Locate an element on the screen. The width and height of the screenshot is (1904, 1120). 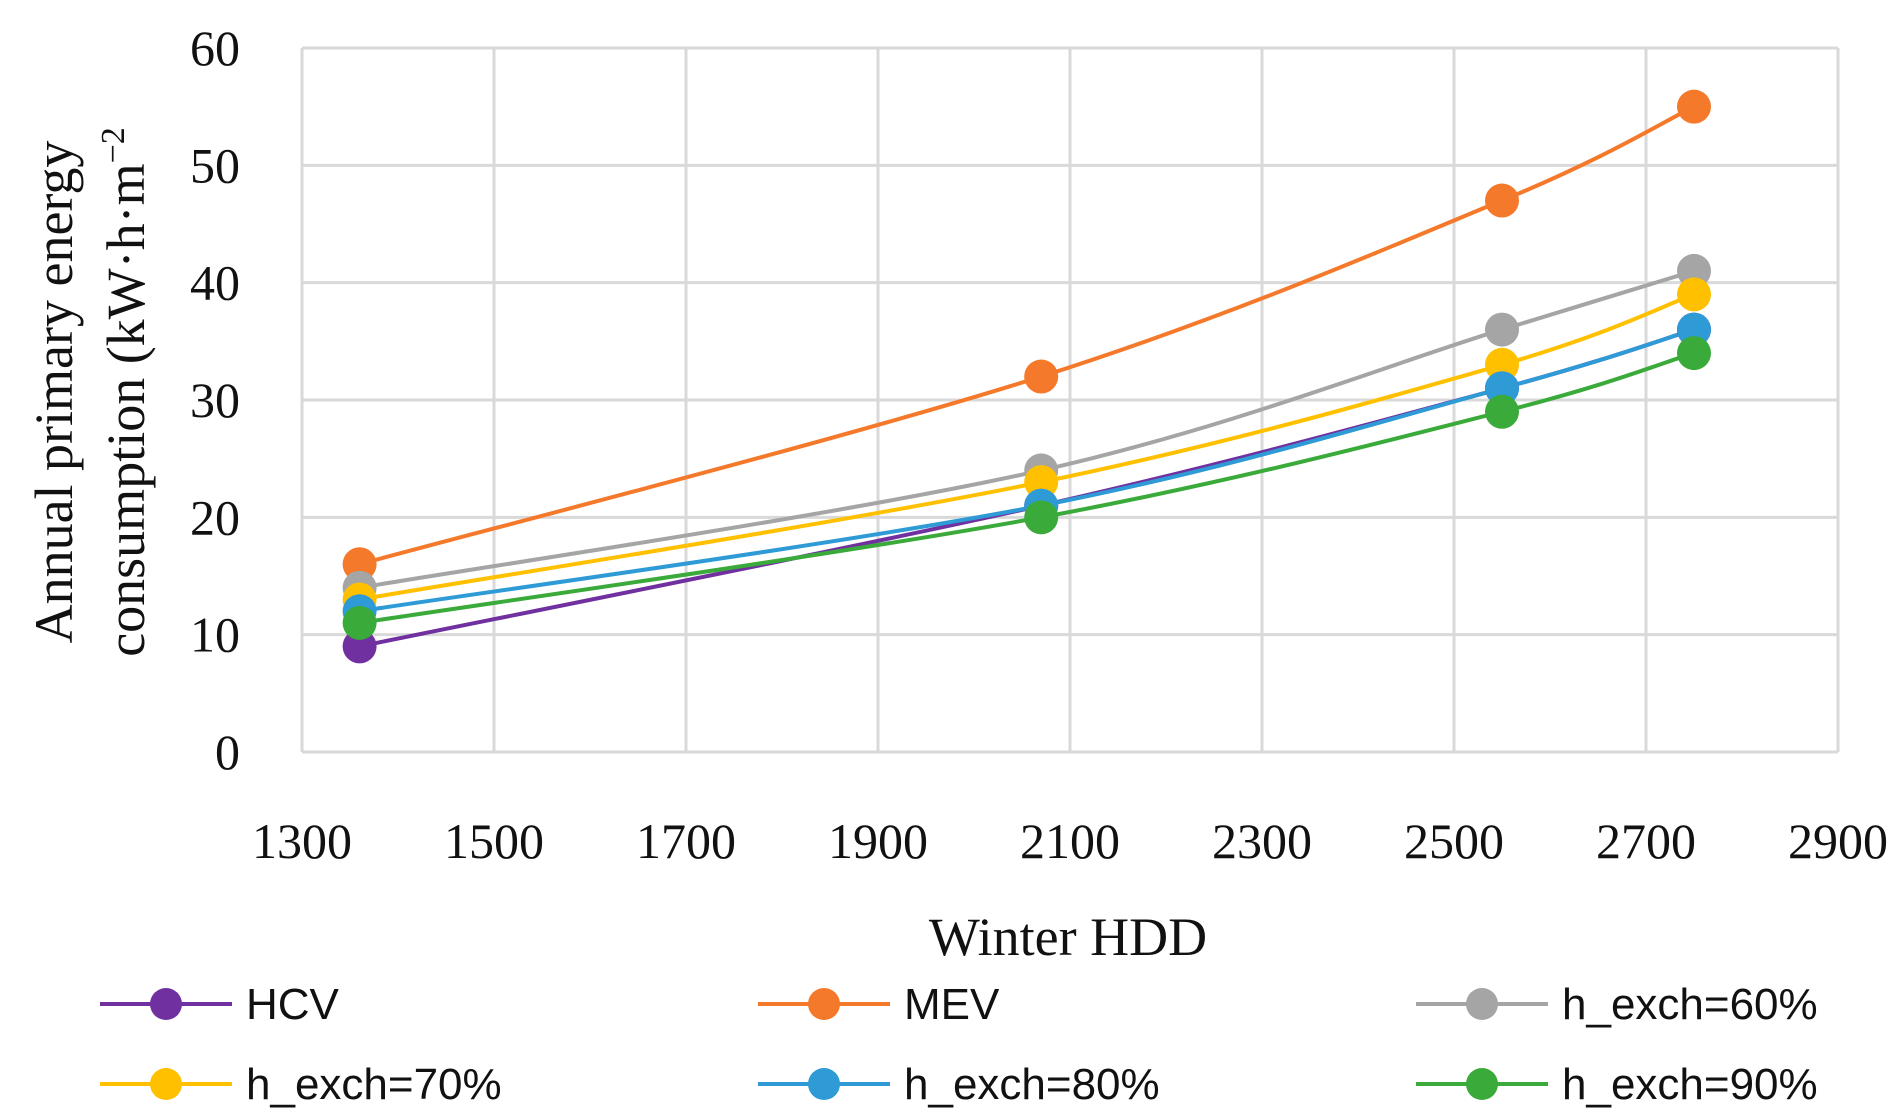
x-tick-label: 1300 is located at coordinates (302, 841).